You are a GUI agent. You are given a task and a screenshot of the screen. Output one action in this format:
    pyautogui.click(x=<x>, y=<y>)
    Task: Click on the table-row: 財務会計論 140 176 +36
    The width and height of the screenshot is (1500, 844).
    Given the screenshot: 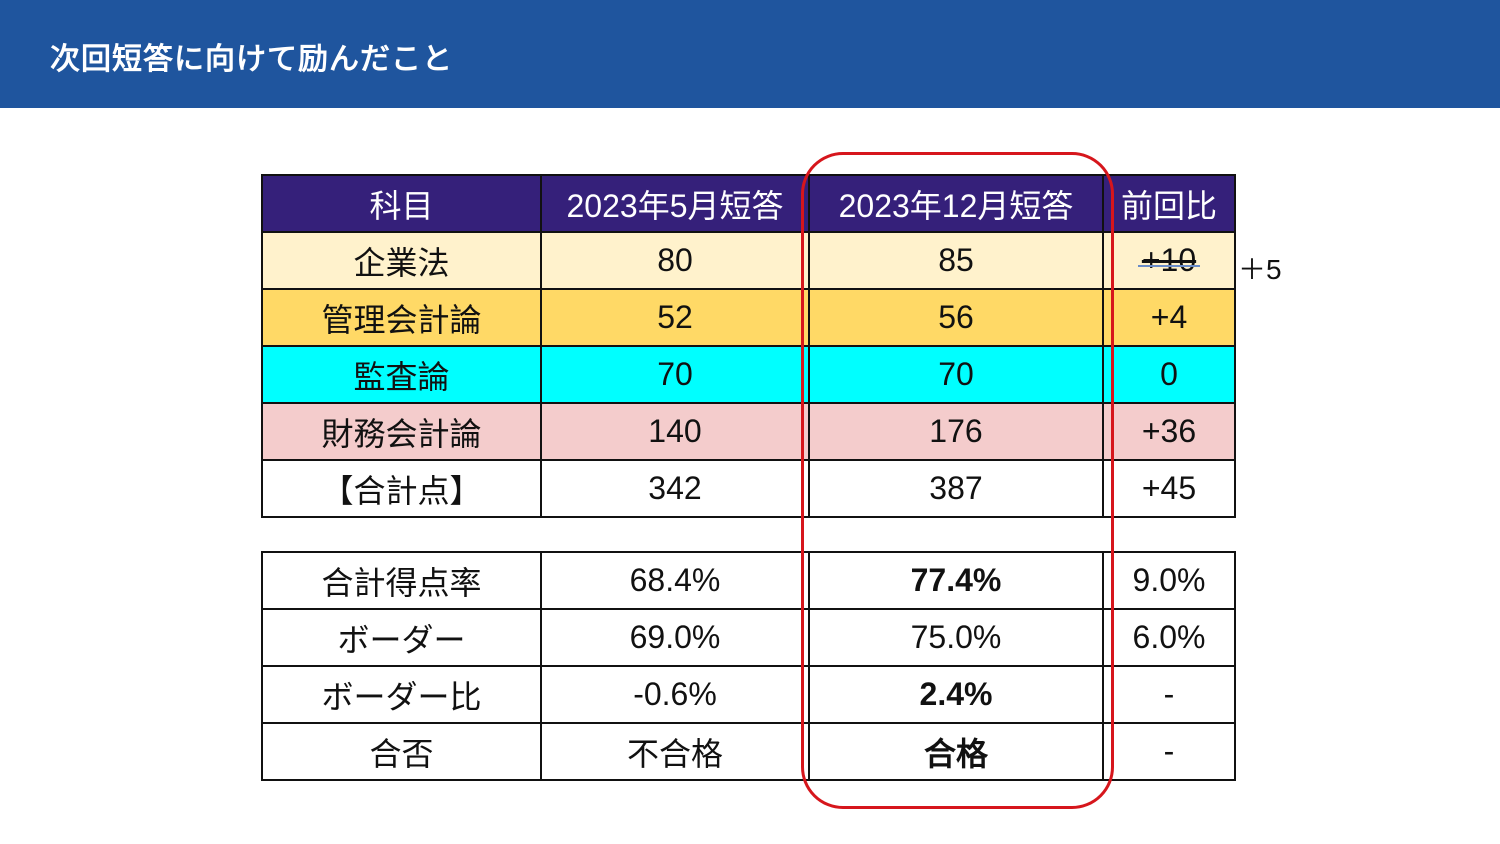 What is the action you would take?
    pyautogui.click(x=748, y=431)
    